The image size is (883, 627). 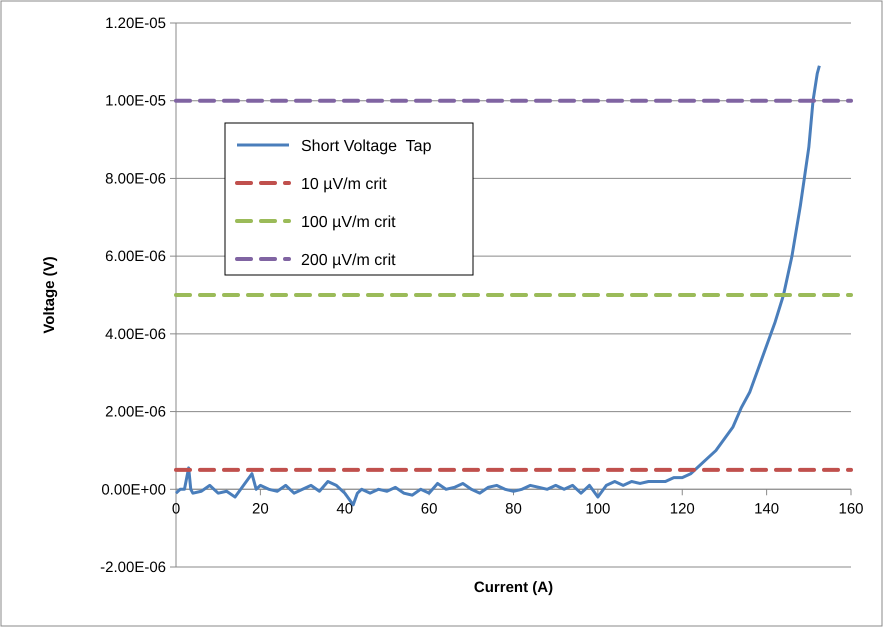 I want to click on x-tick-label: 80, so click(x=513, y=509).